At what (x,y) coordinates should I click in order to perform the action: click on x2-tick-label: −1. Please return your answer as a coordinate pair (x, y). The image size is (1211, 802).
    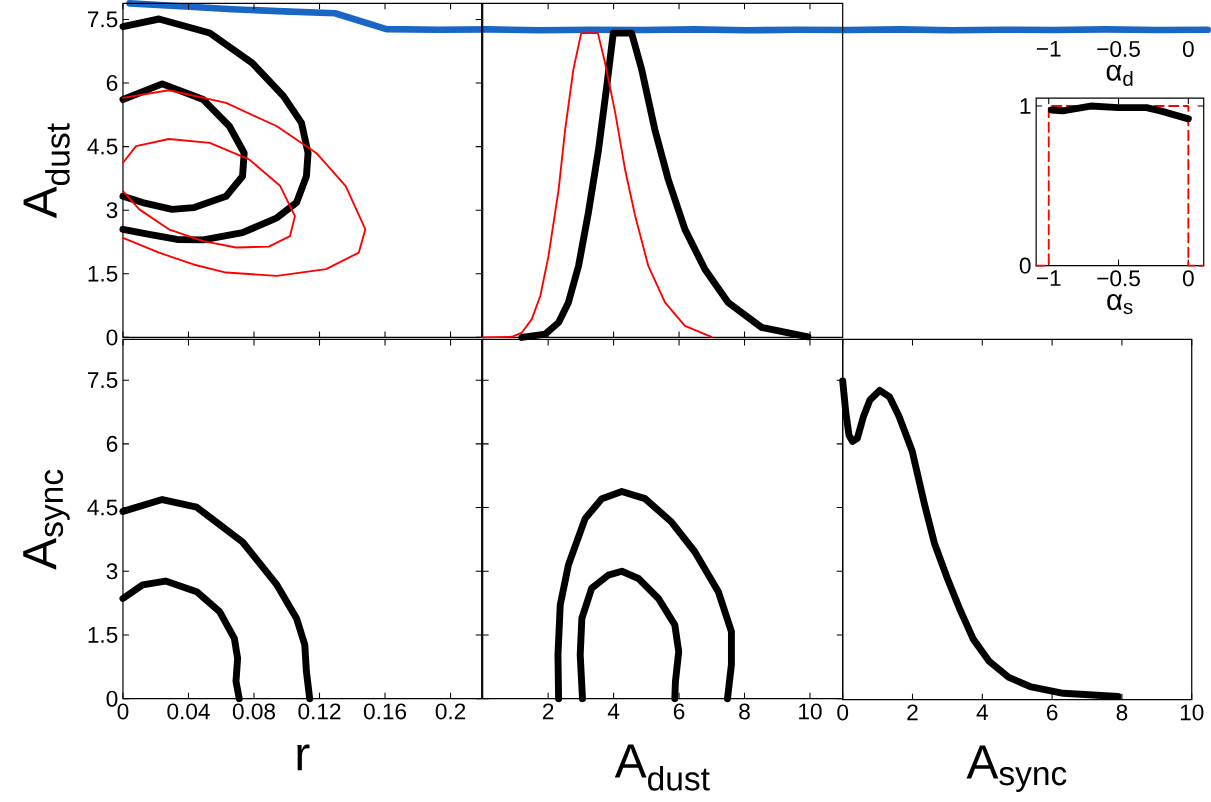
    Looking at the image, I should click on (1048, 48).